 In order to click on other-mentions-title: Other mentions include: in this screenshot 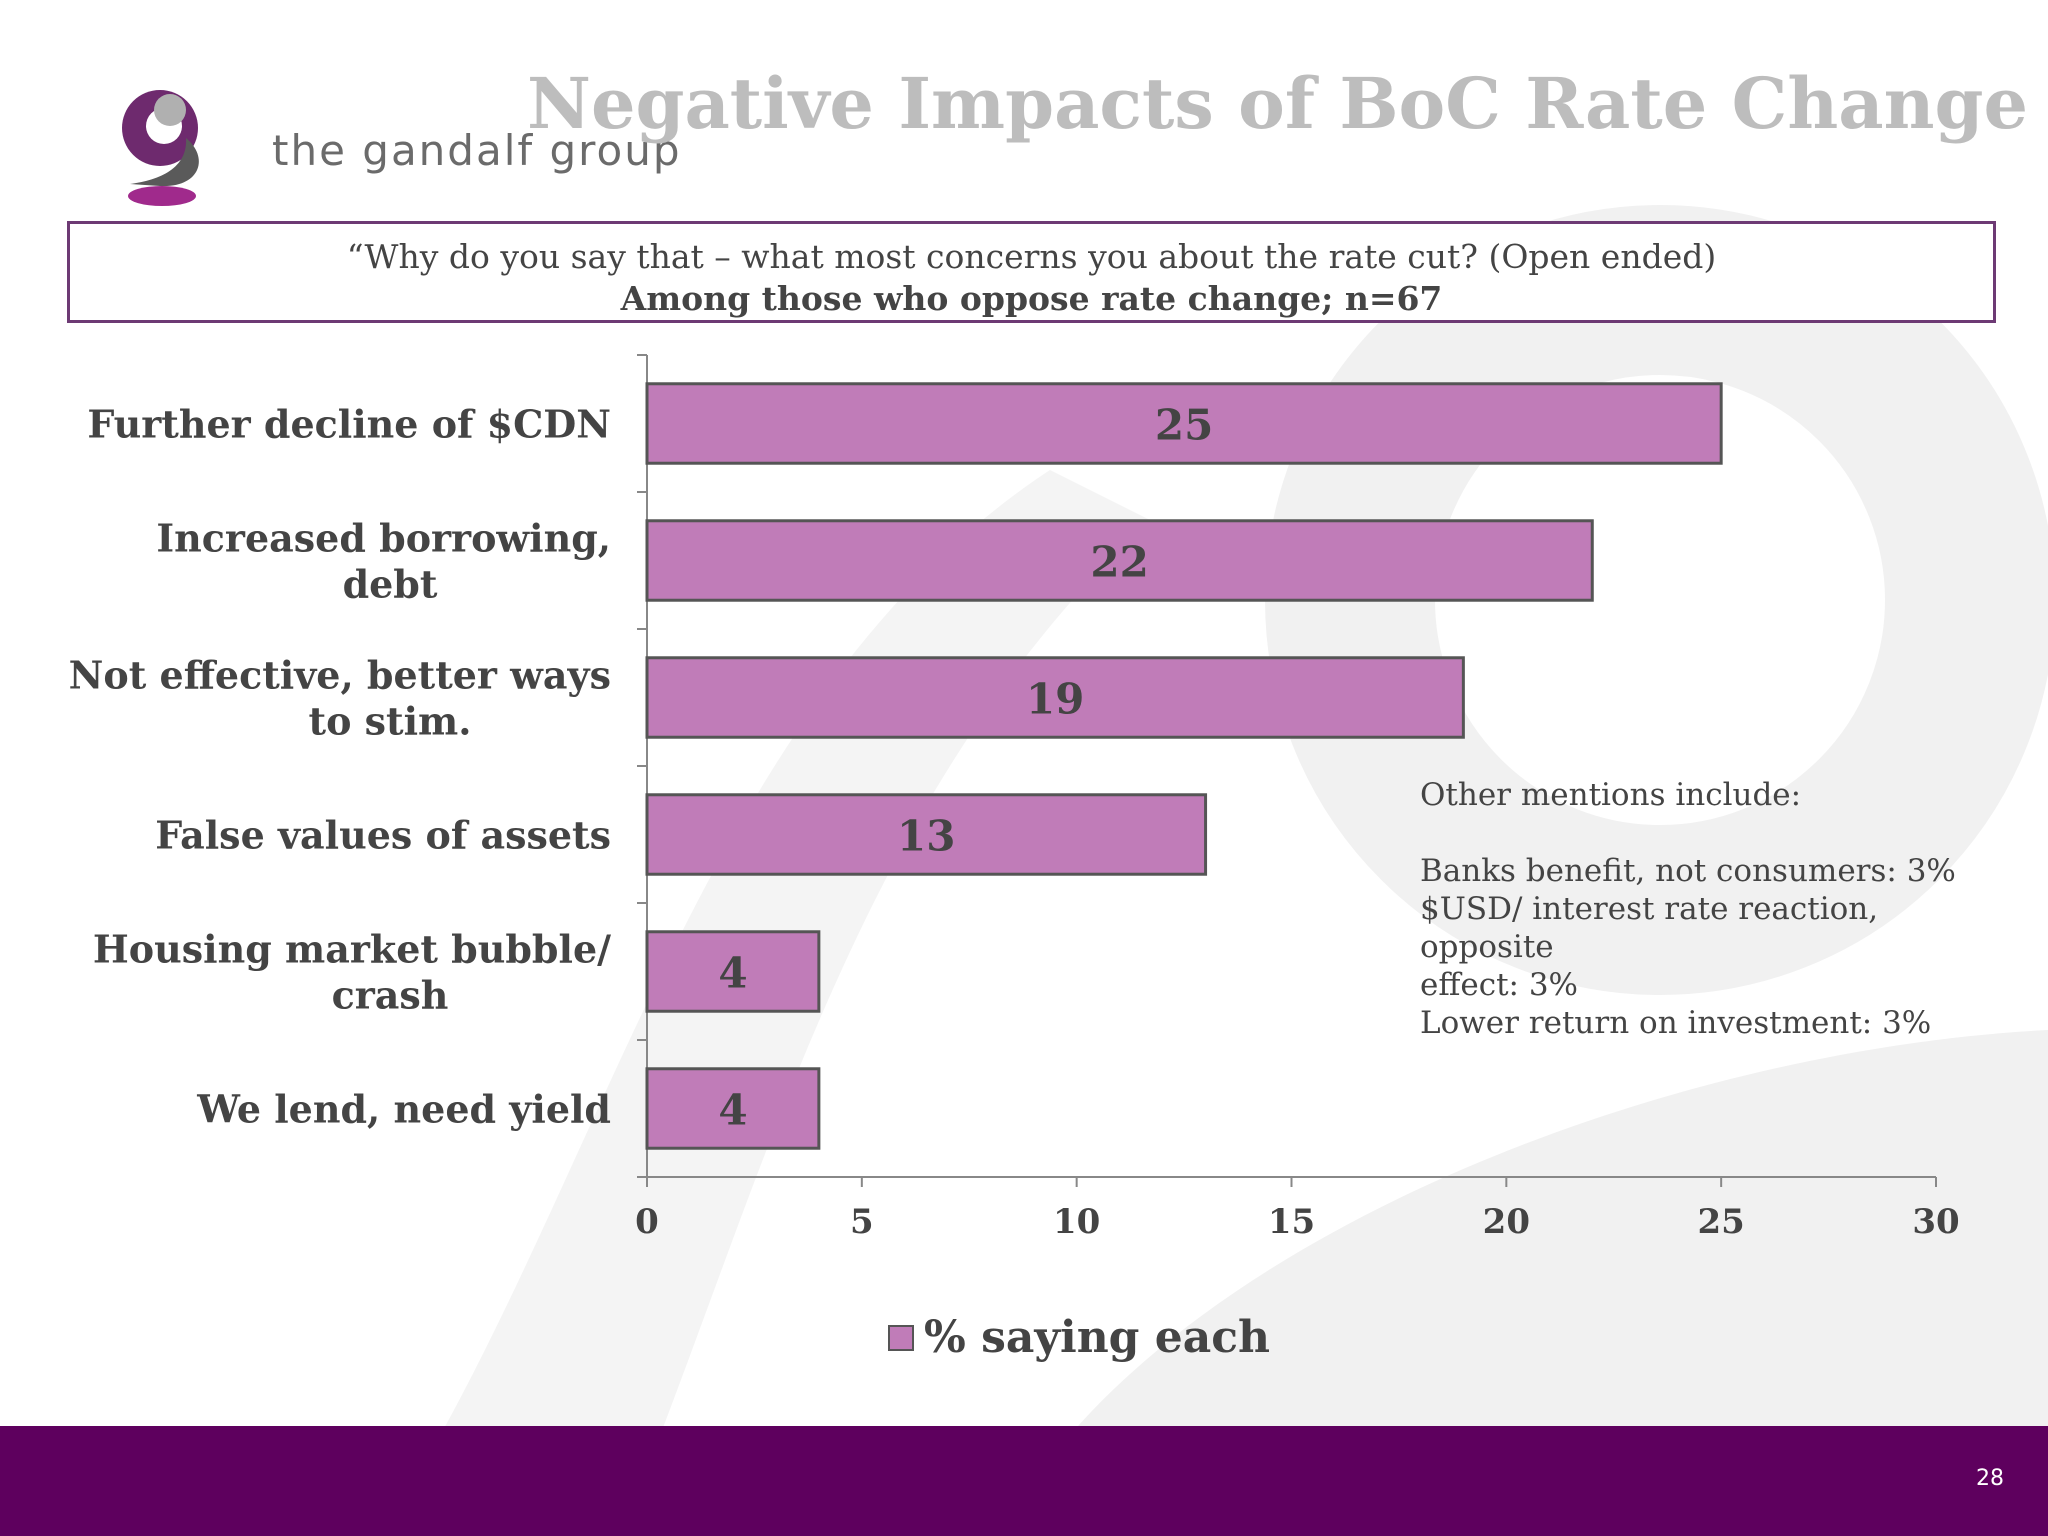, I will do `click(1611, 795)`.